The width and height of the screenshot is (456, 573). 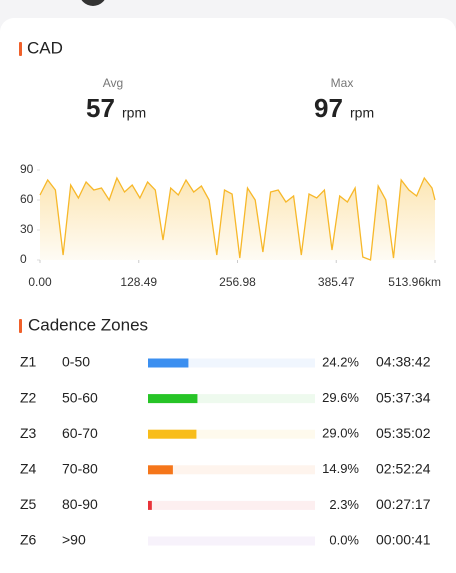 What do you see at coordinates (403, 540) in the screenshot?
I see `zone-time: 00:00:41` at bounding box center [403, 540].